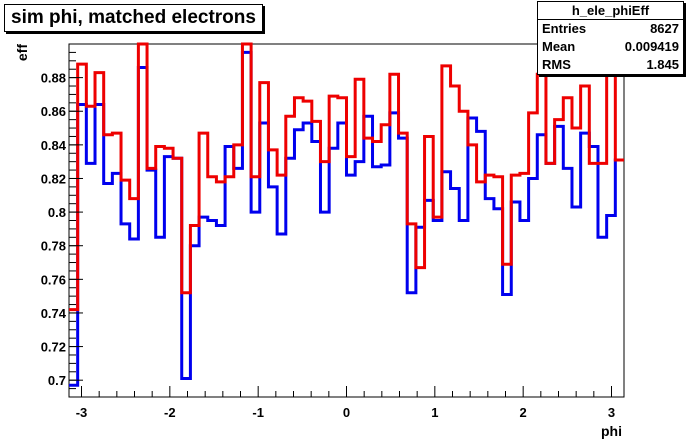 This screenshot has width=692, height=444. Describe the element at coordinates (53, 78) in the screenshot. I see `y-tick-label: 0.88` at that location.